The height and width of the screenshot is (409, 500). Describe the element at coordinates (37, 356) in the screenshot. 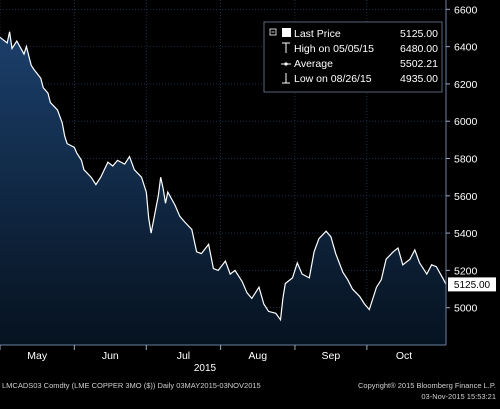

I see `x-tick-label: May` at that location.